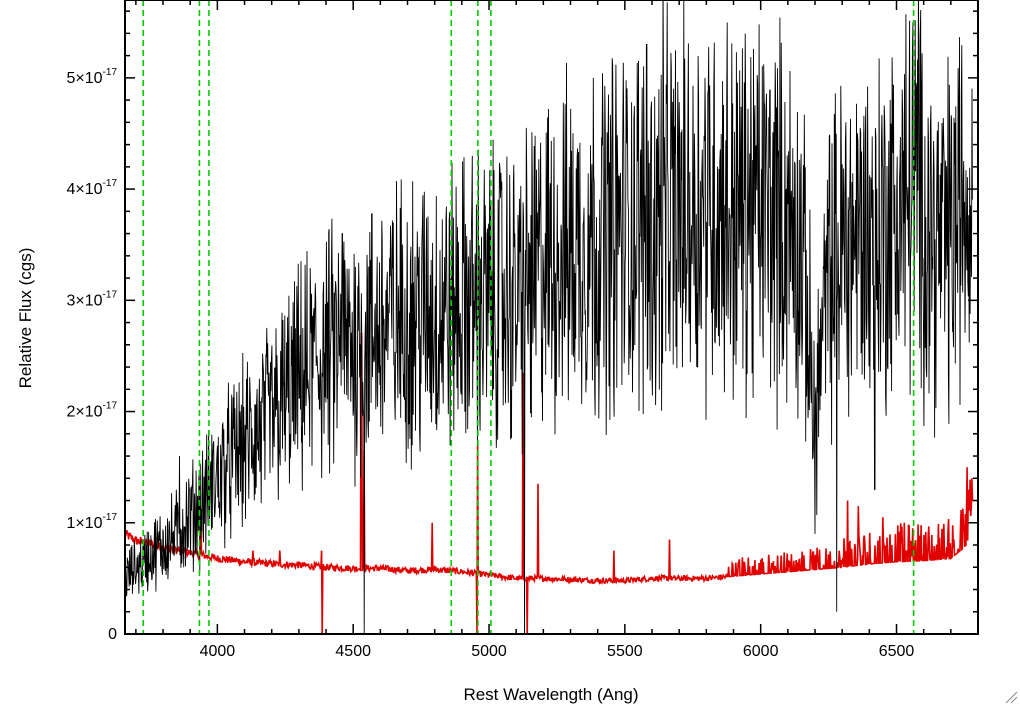 The image size is (1020, 706). I want to click on x-axis-title: Rest Wavelength (Ang), so click(550, 694).